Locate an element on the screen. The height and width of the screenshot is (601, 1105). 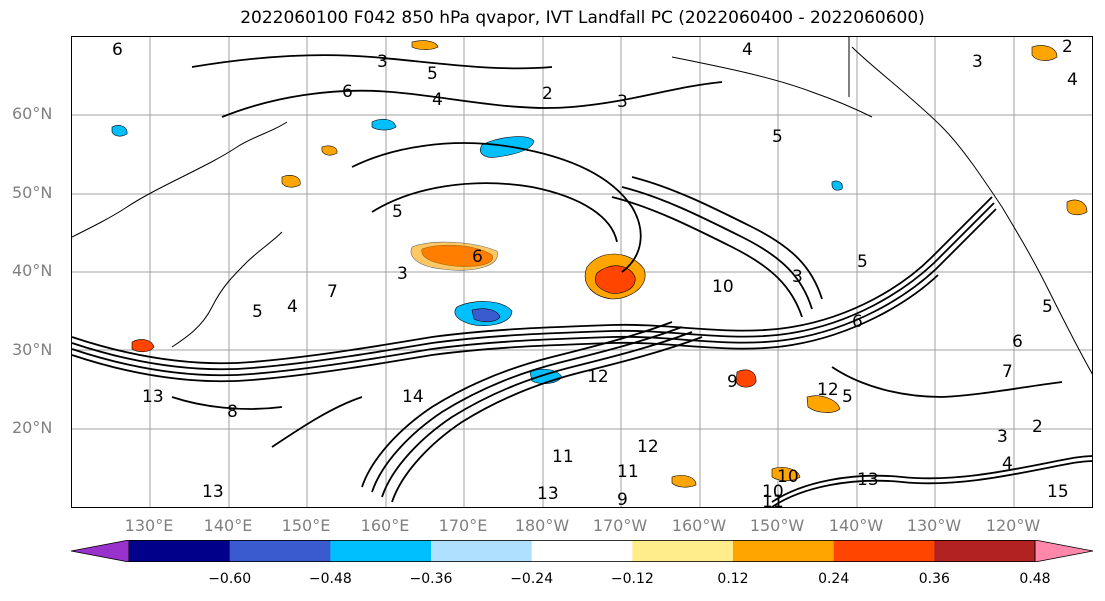
contour-label: 8 is located at coordinates (232, 412).